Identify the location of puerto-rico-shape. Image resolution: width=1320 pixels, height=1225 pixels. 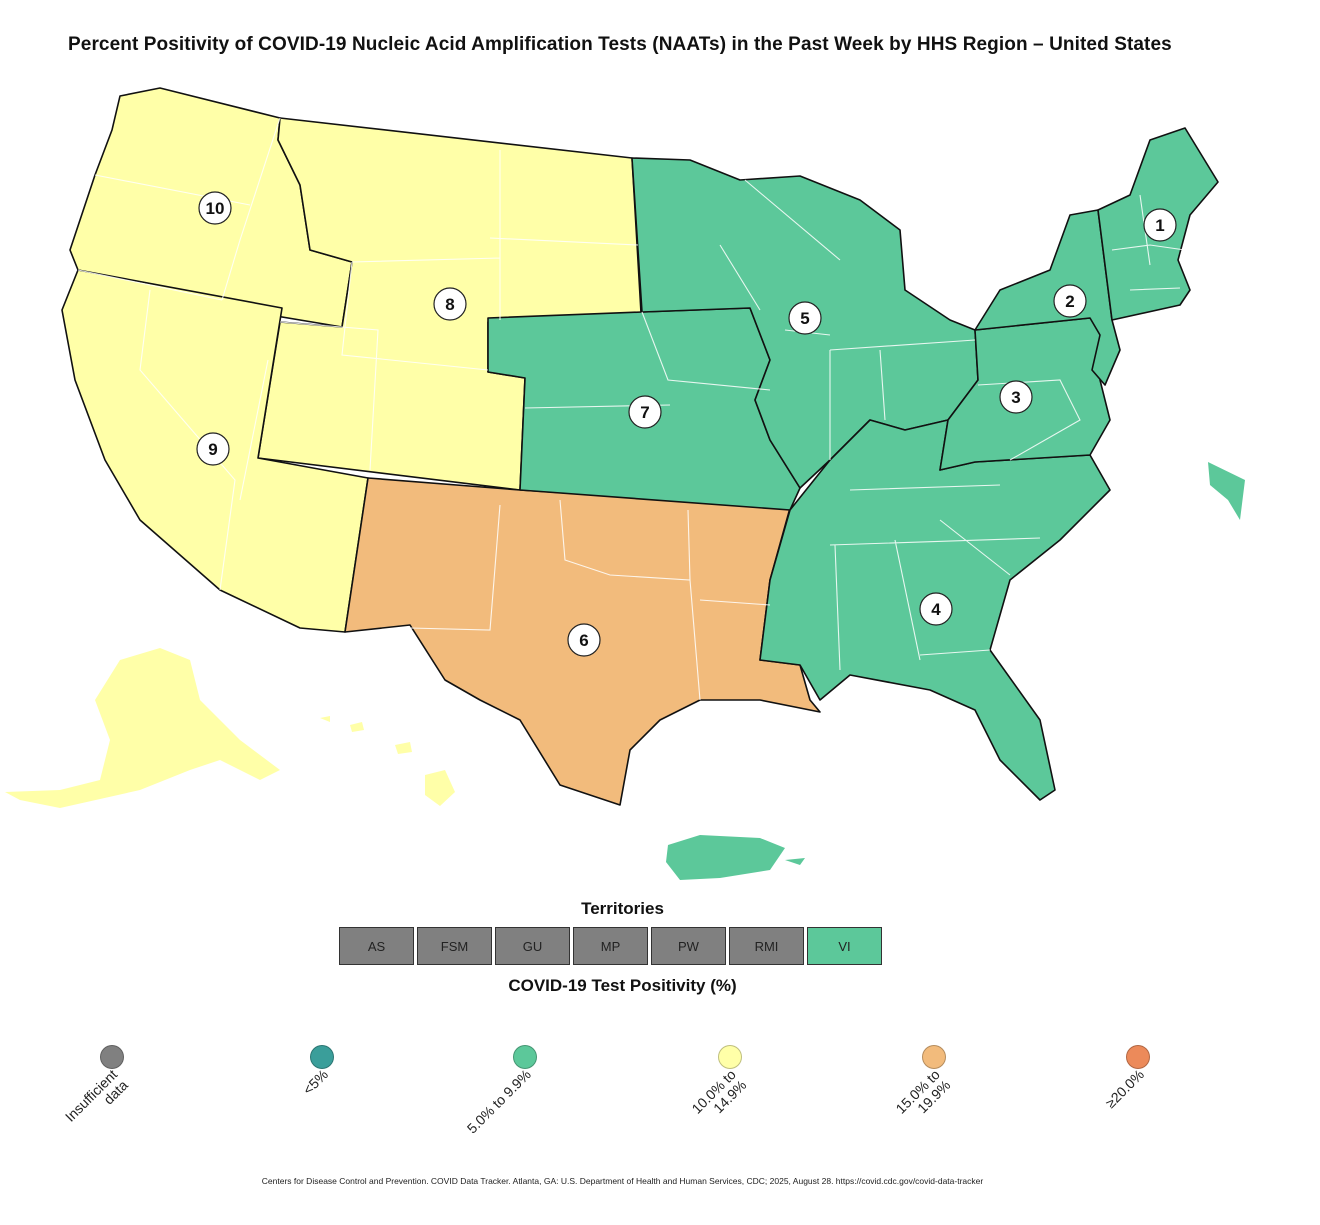
(735, 857).